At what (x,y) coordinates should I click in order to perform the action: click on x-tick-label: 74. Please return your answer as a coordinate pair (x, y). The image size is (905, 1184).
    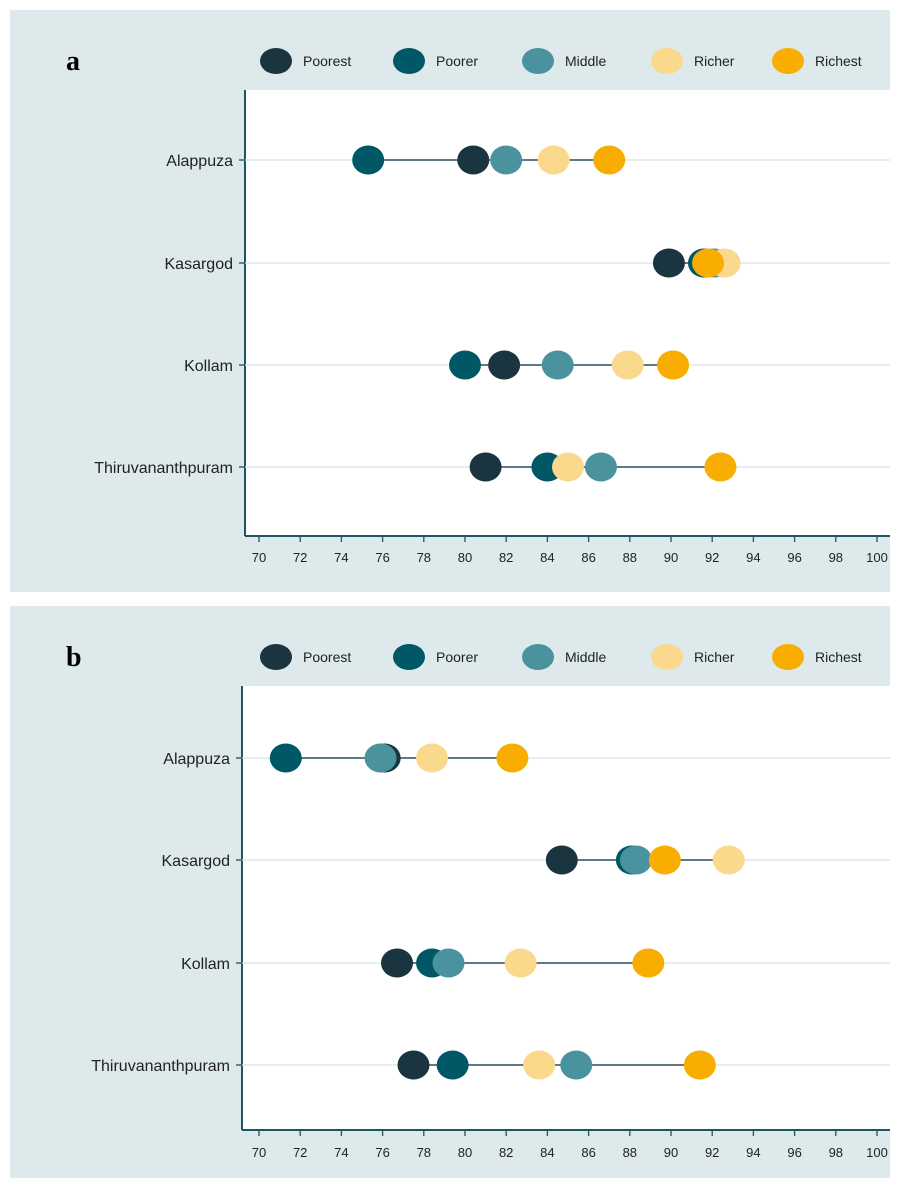
    Looking at the image, I should click on (341, 557).